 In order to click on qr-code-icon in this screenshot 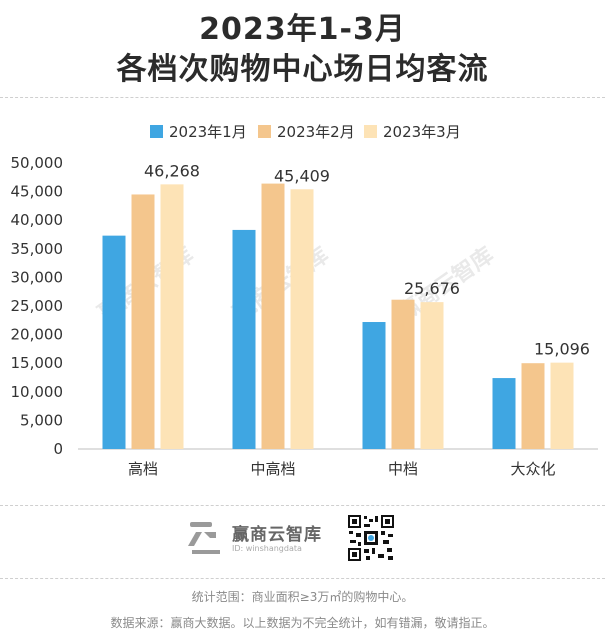, I will do `click(371, 538)`.